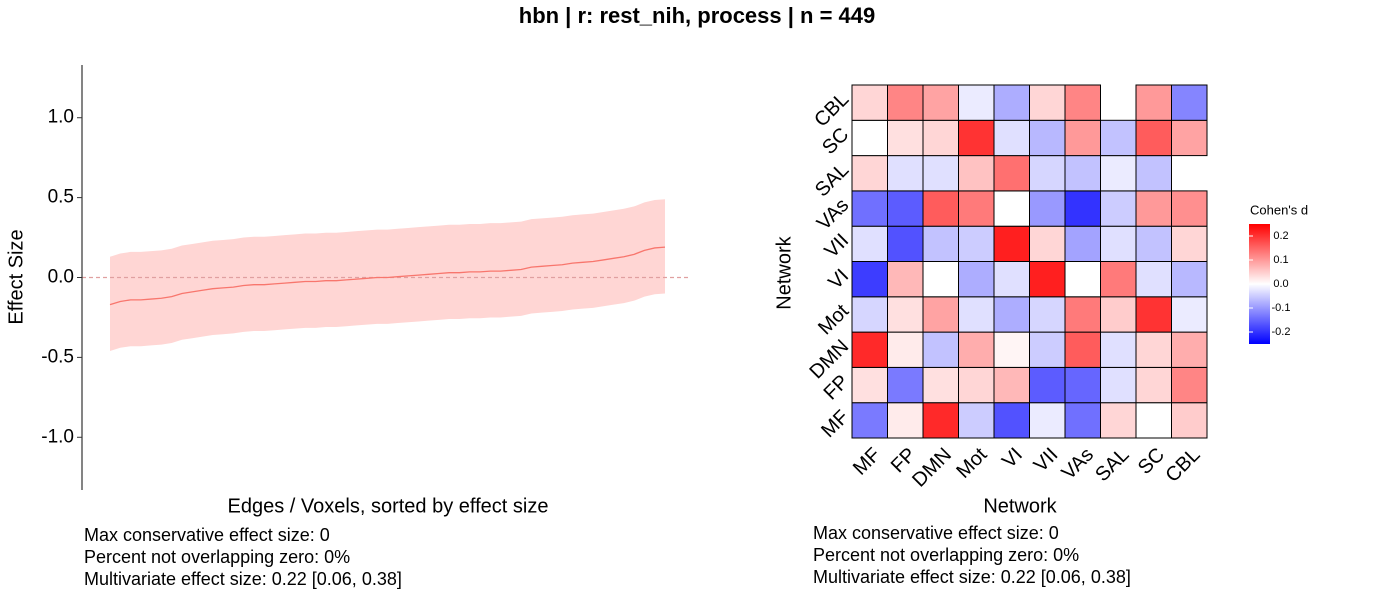 The image size is (1400, 600). What do you see at coordinates (1280, 260) in the screenshot?
I see `colorbar-tick-label: 0.1` at bounding box center [1280, 260].